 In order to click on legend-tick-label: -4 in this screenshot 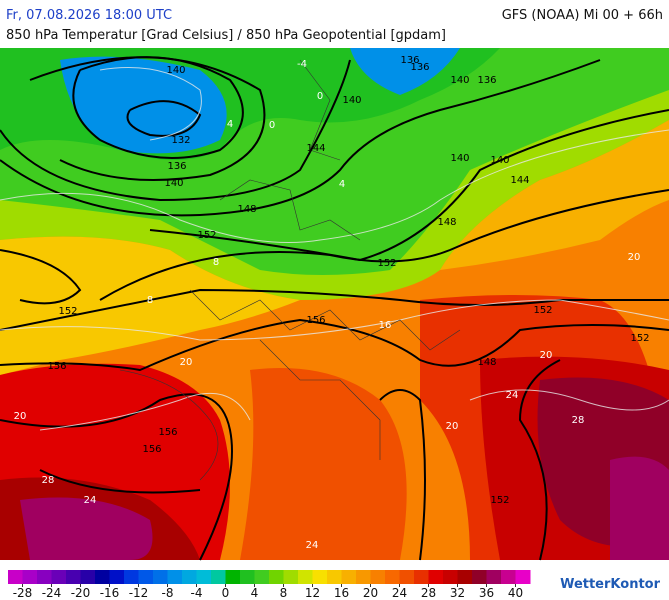, I will do `click(197, 593)`.